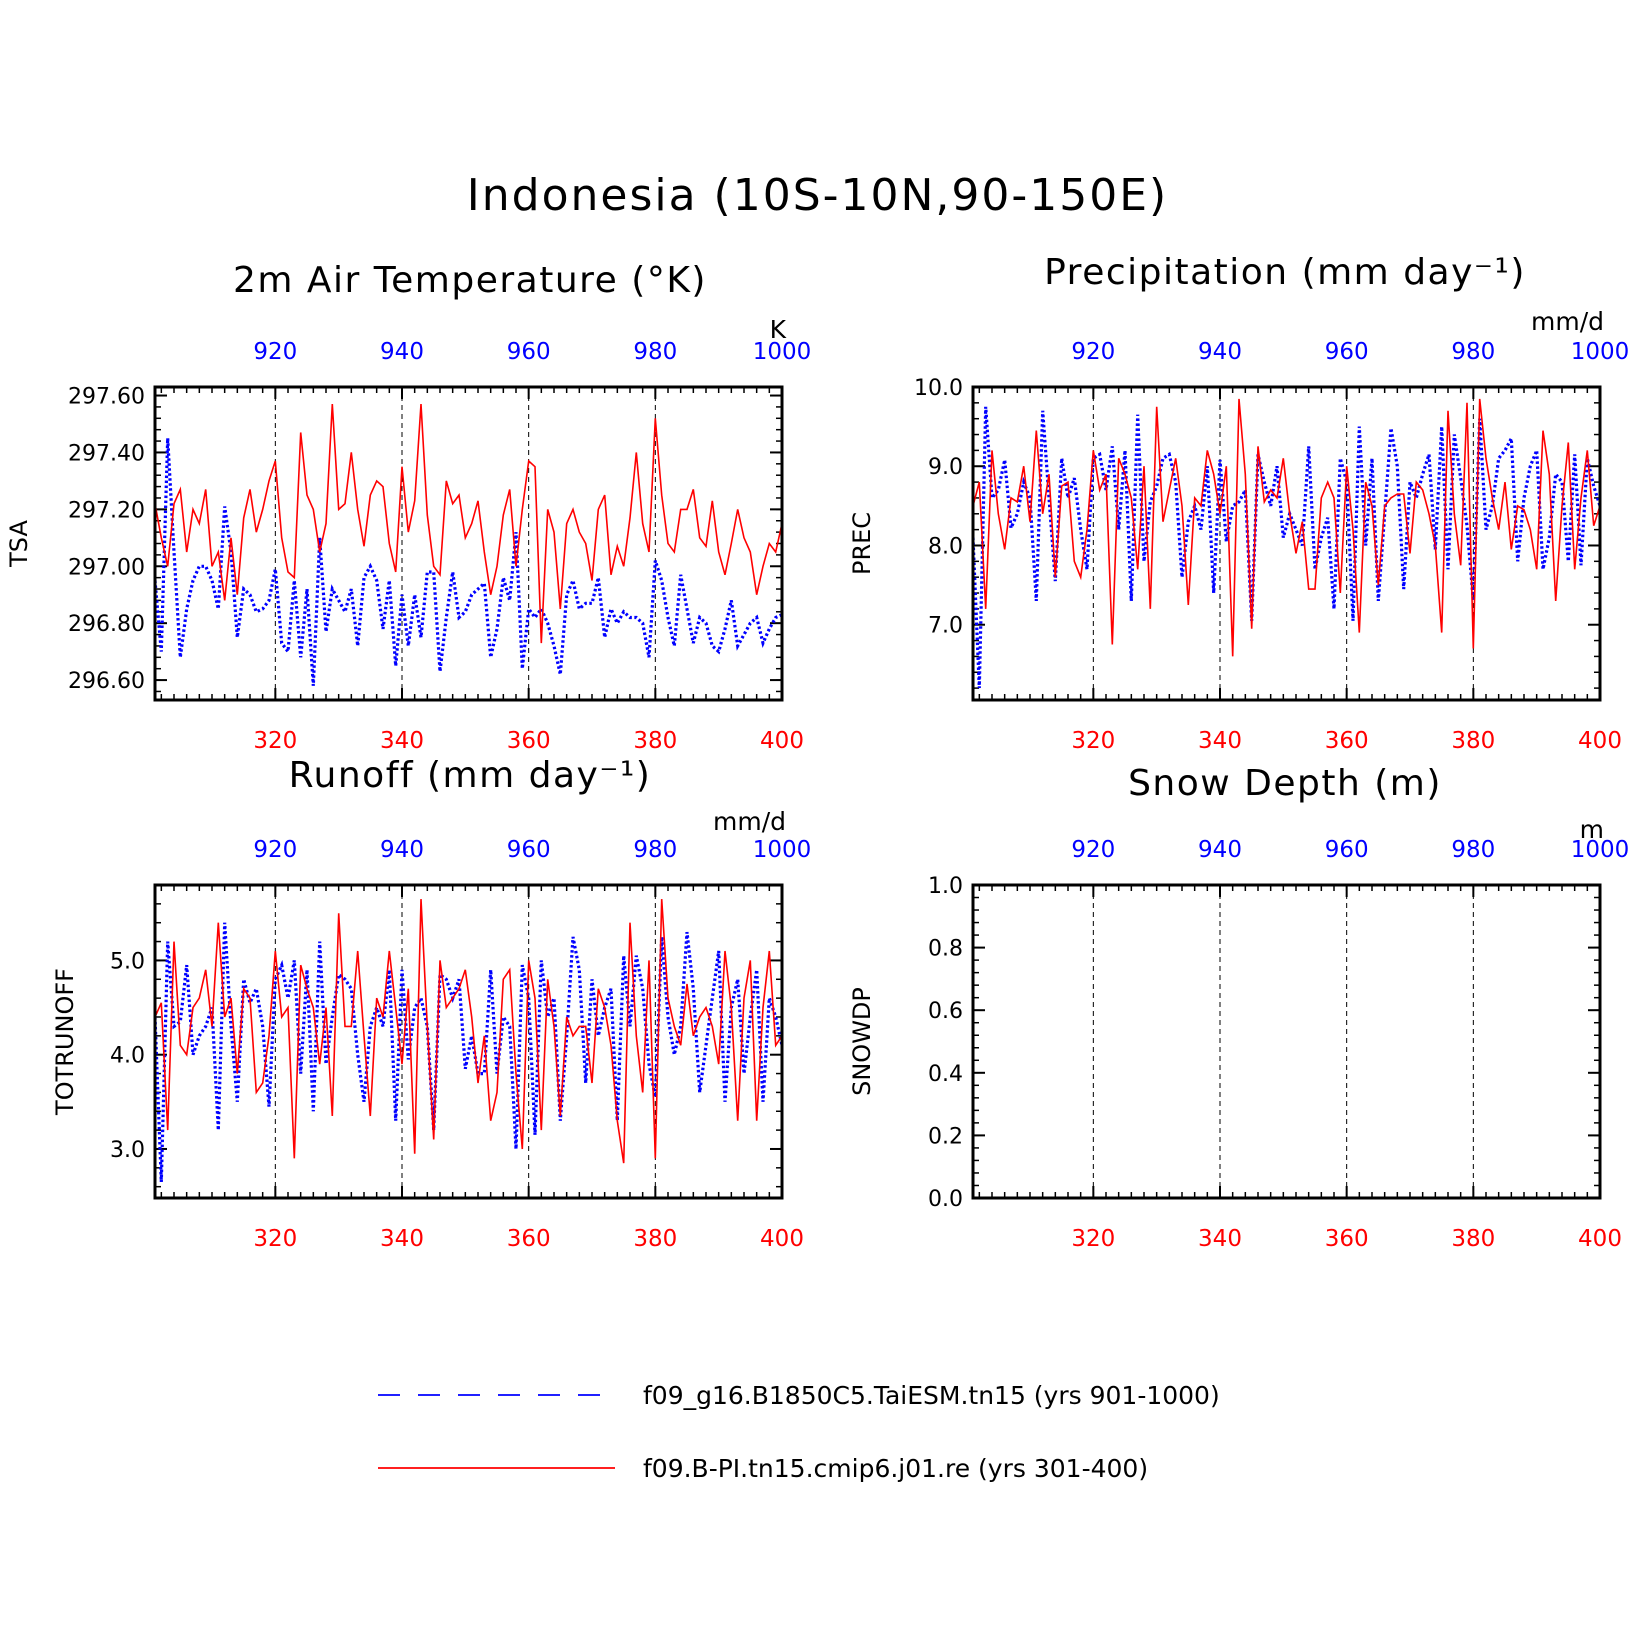  I want to click on unit-label: m, so click(1592, 829).